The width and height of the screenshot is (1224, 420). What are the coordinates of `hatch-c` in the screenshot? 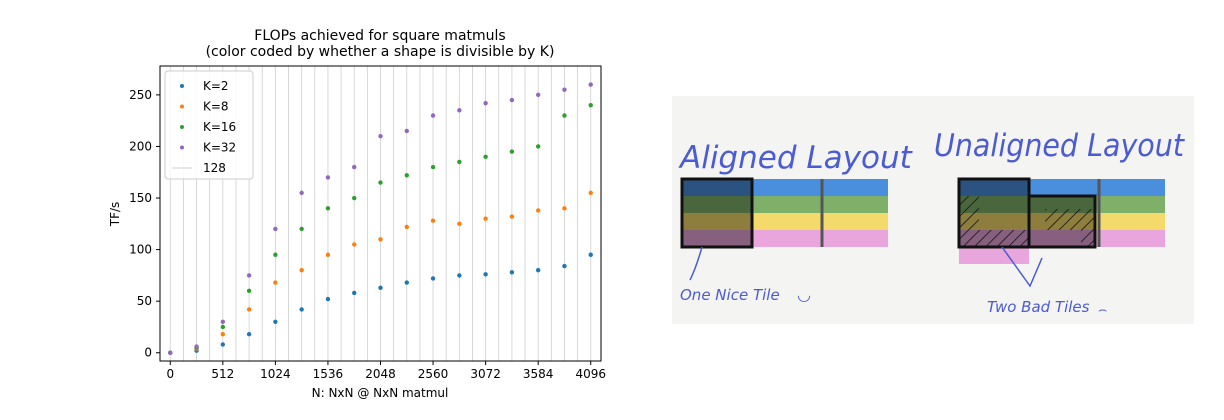 It's located at (1070, 219).